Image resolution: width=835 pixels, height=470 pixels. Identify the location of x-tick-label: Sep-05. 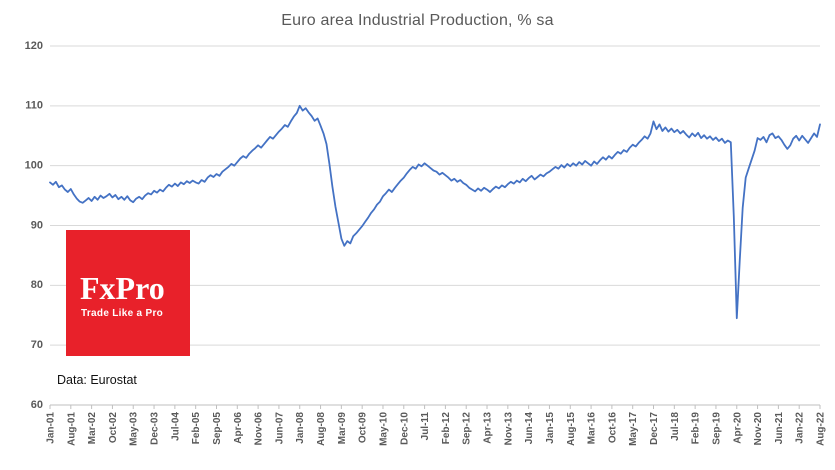
(217, 428).